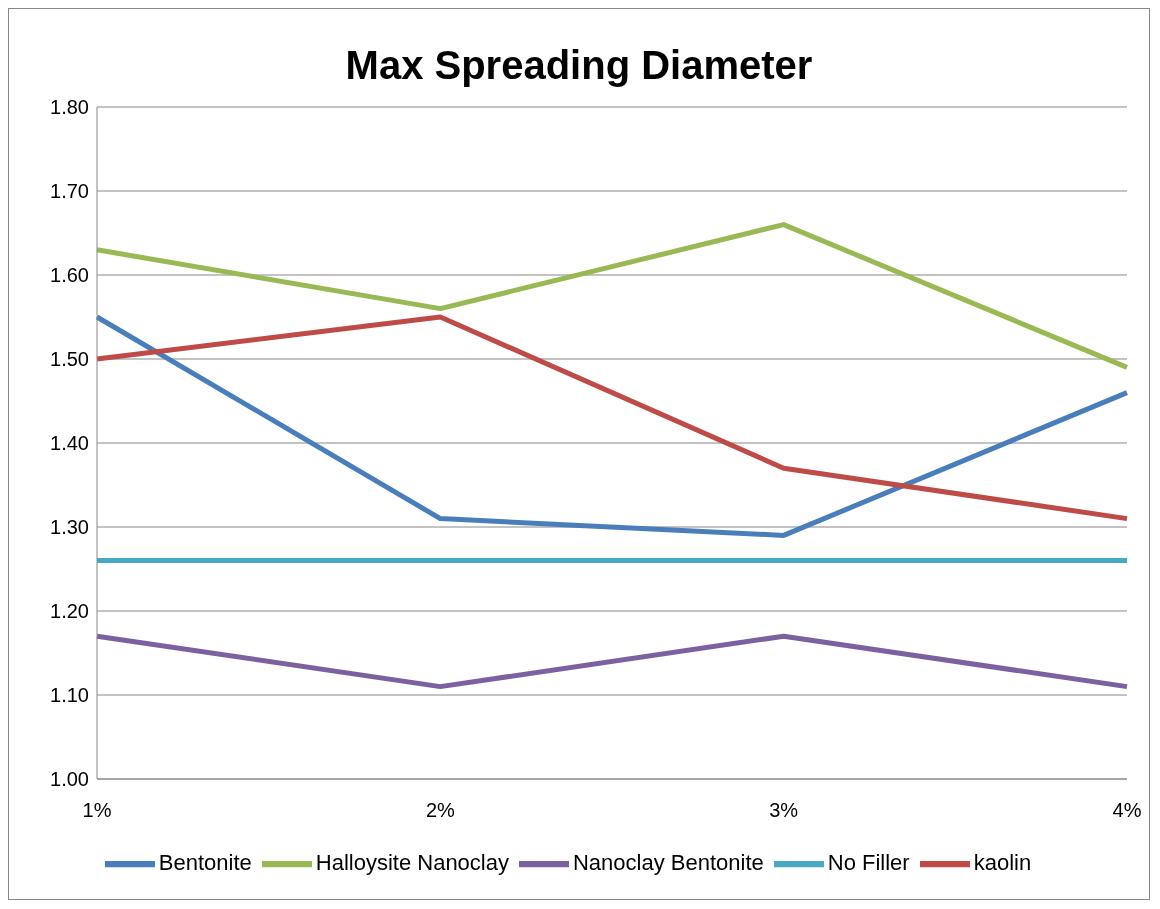 The height and width of the screenshot is (909, 1160). Describe the element at coordinates (69, 779) in the screenshot. I see `y-tick-label: 1.00` at that location.